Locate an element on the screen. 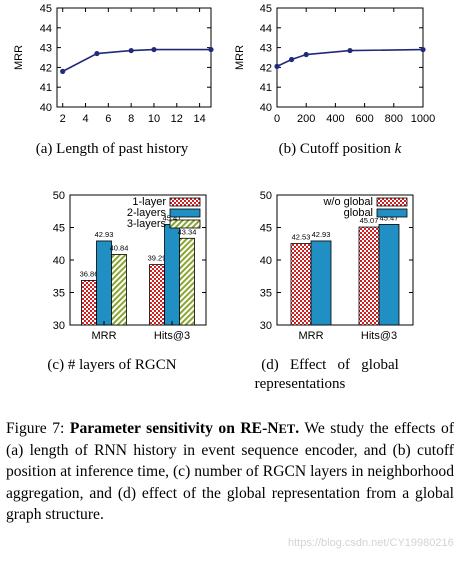 The image size is (457, 563). x-tick-label: 600 is located at coordinates (364, 119).